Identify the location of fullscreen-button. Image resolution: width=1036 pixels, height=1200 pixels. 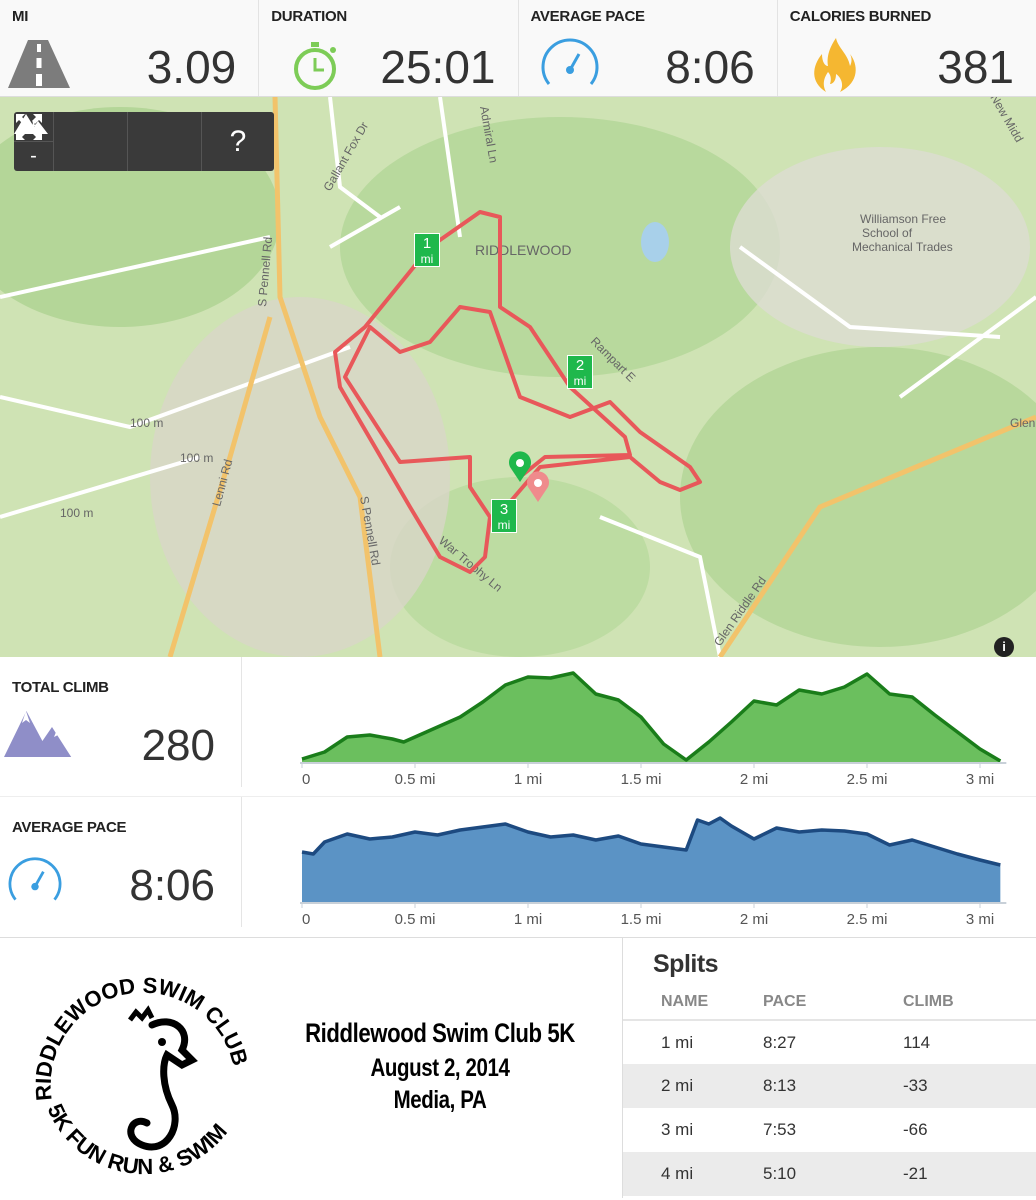
(72, 141).